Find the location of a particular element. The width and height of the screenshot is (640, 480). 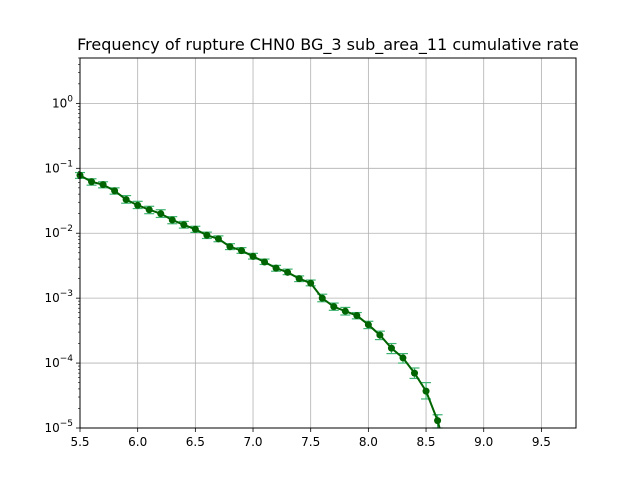

x-axis: 5.5 6.0 6.5 7.0 7.5 8.0 8.5 9.0 9.5 is located at coordinates (310, 438).